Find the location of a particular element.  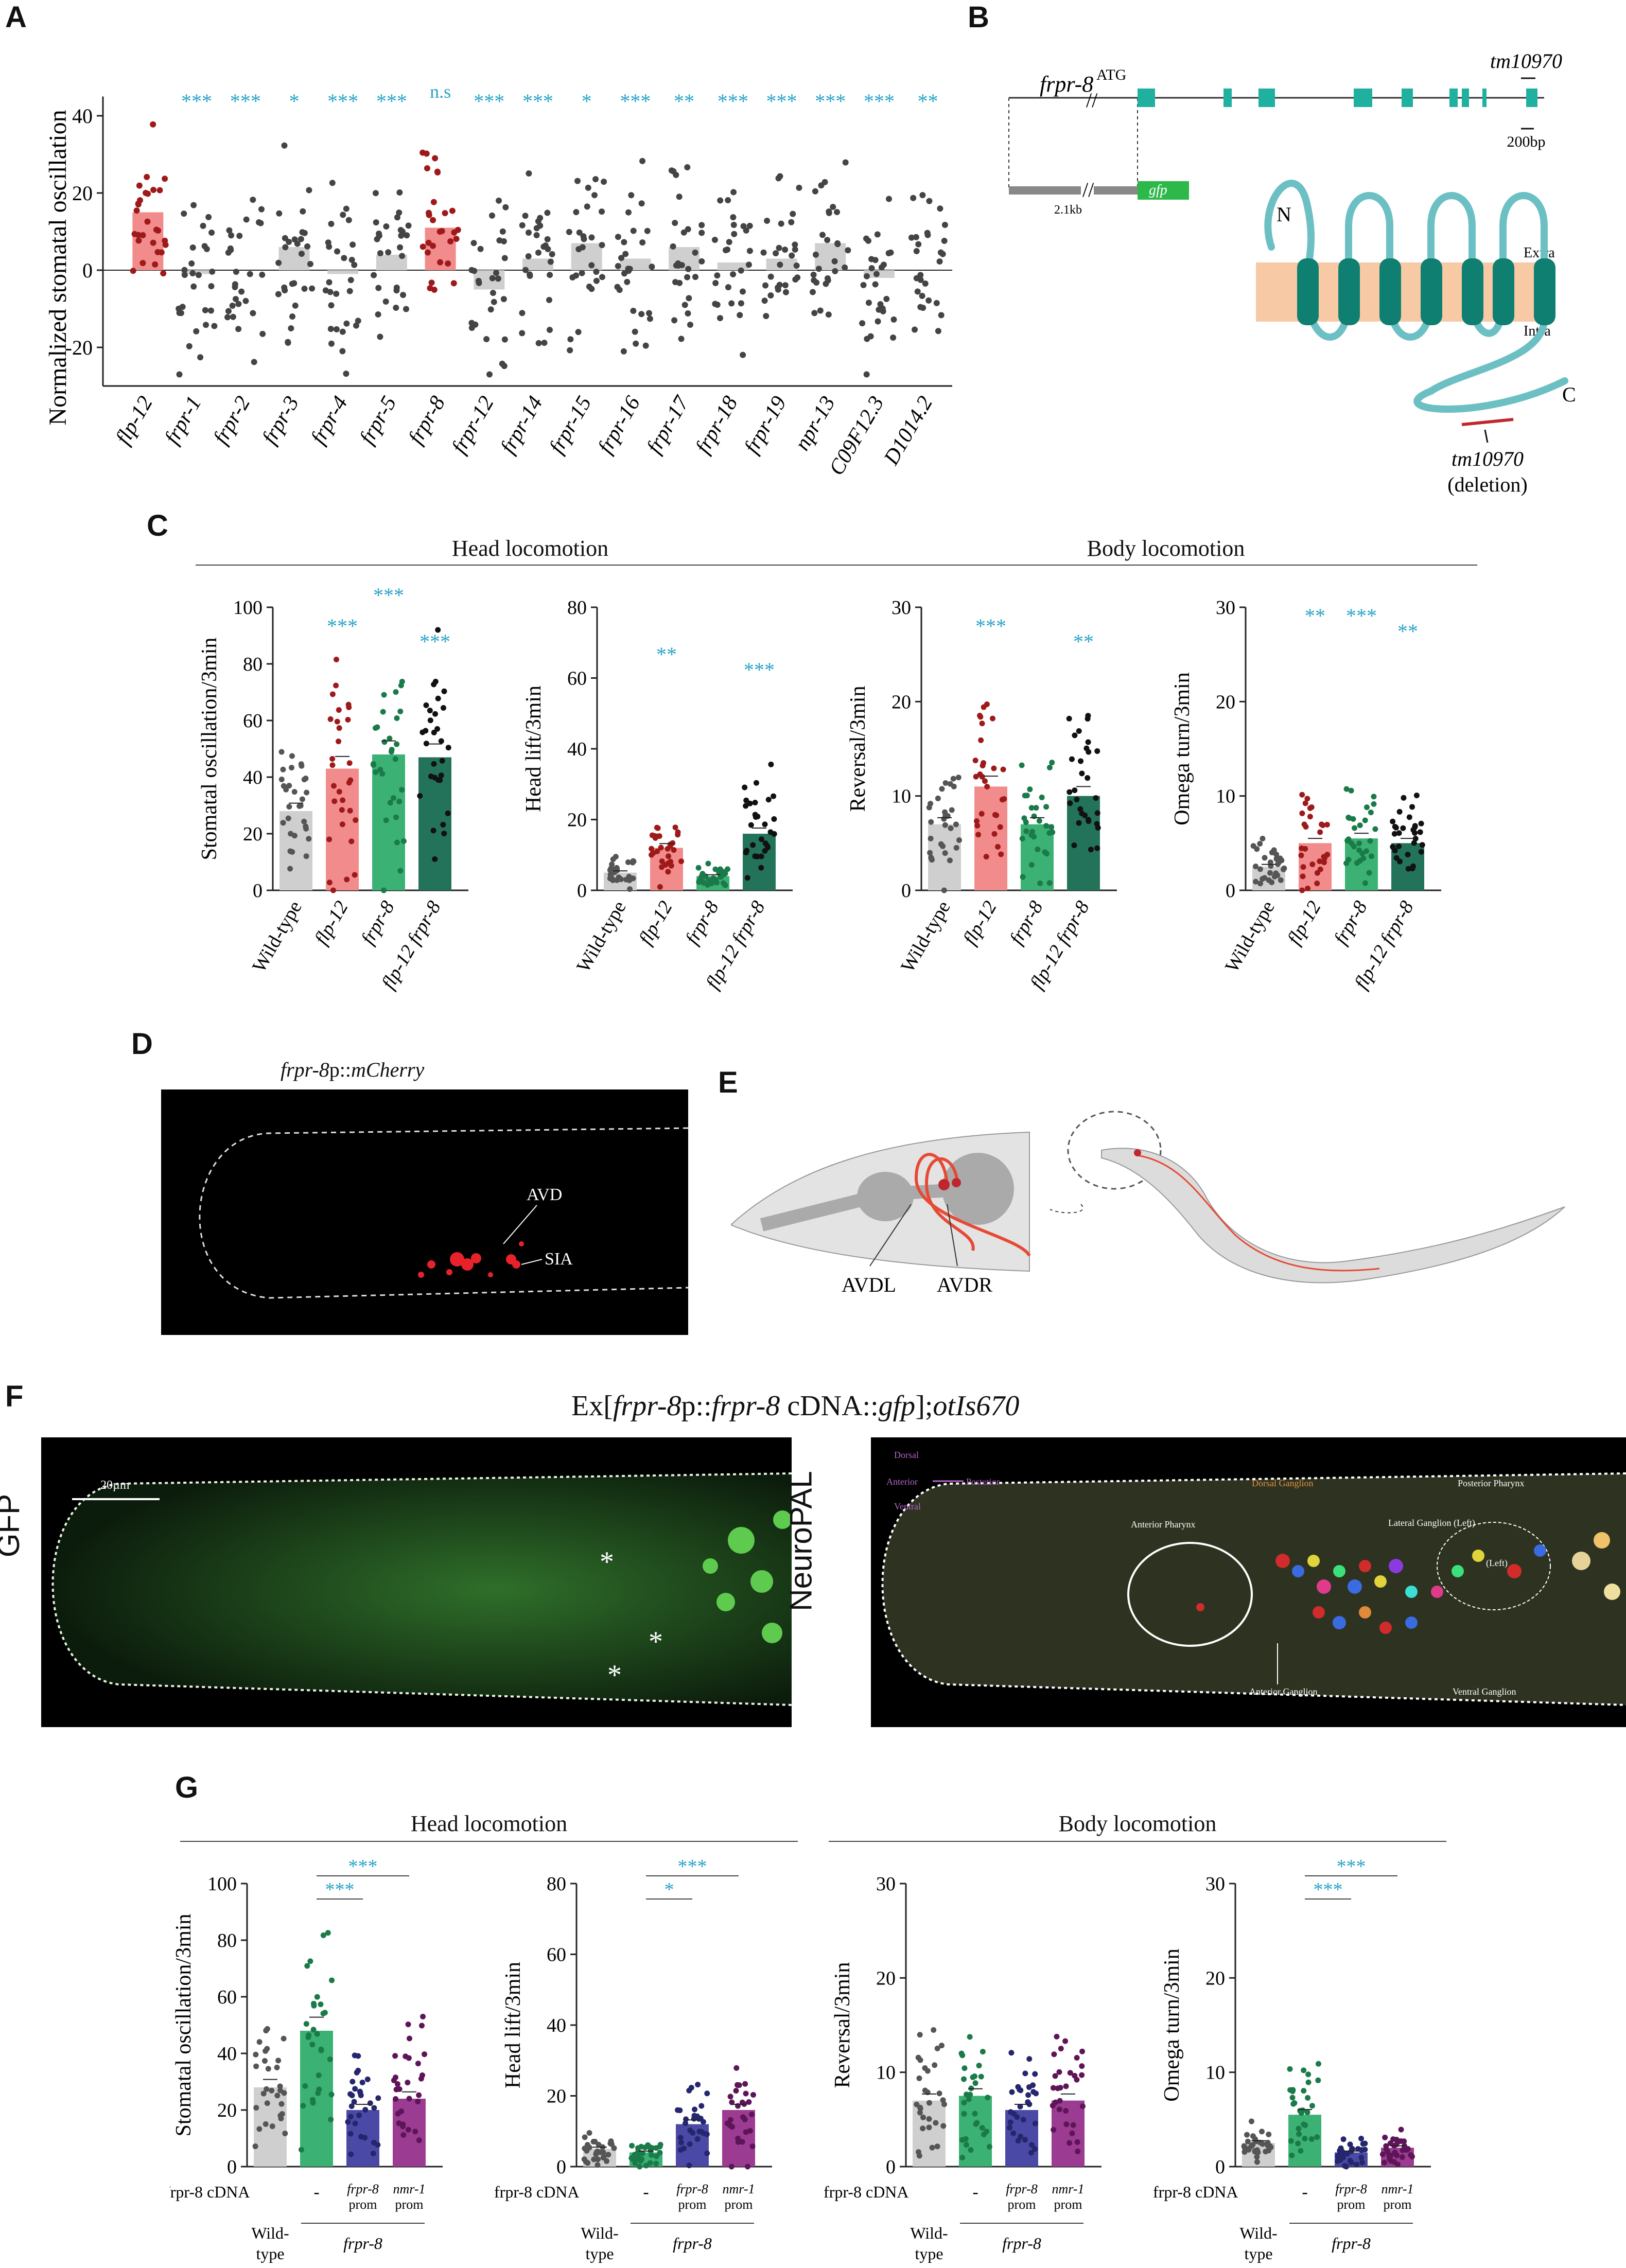

asterisk-1: * is located at coordinates (607, 1562).